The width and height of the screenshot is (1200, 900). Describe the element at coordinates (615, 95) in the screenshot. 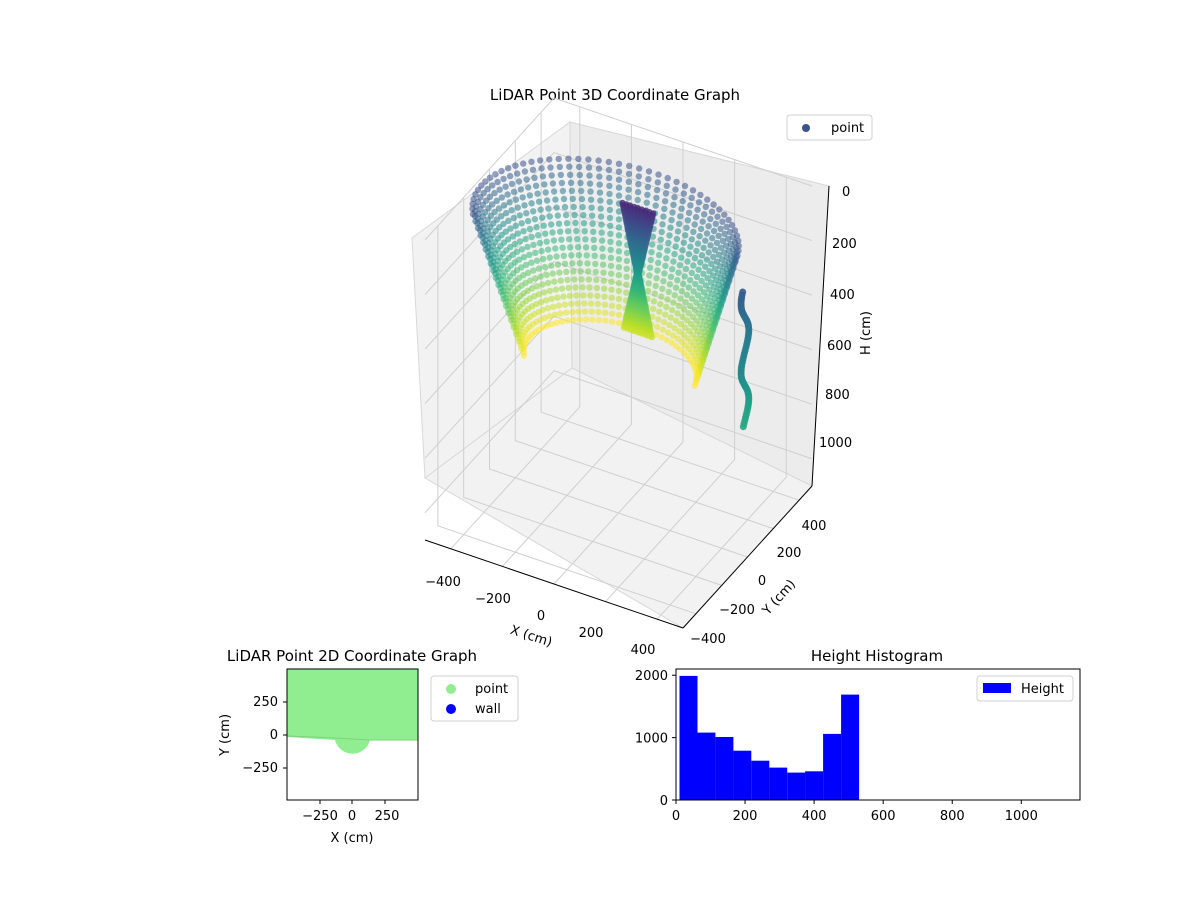

I see `plot3d-title: LiDAR Point 3D Coordinate Graph` at that location.